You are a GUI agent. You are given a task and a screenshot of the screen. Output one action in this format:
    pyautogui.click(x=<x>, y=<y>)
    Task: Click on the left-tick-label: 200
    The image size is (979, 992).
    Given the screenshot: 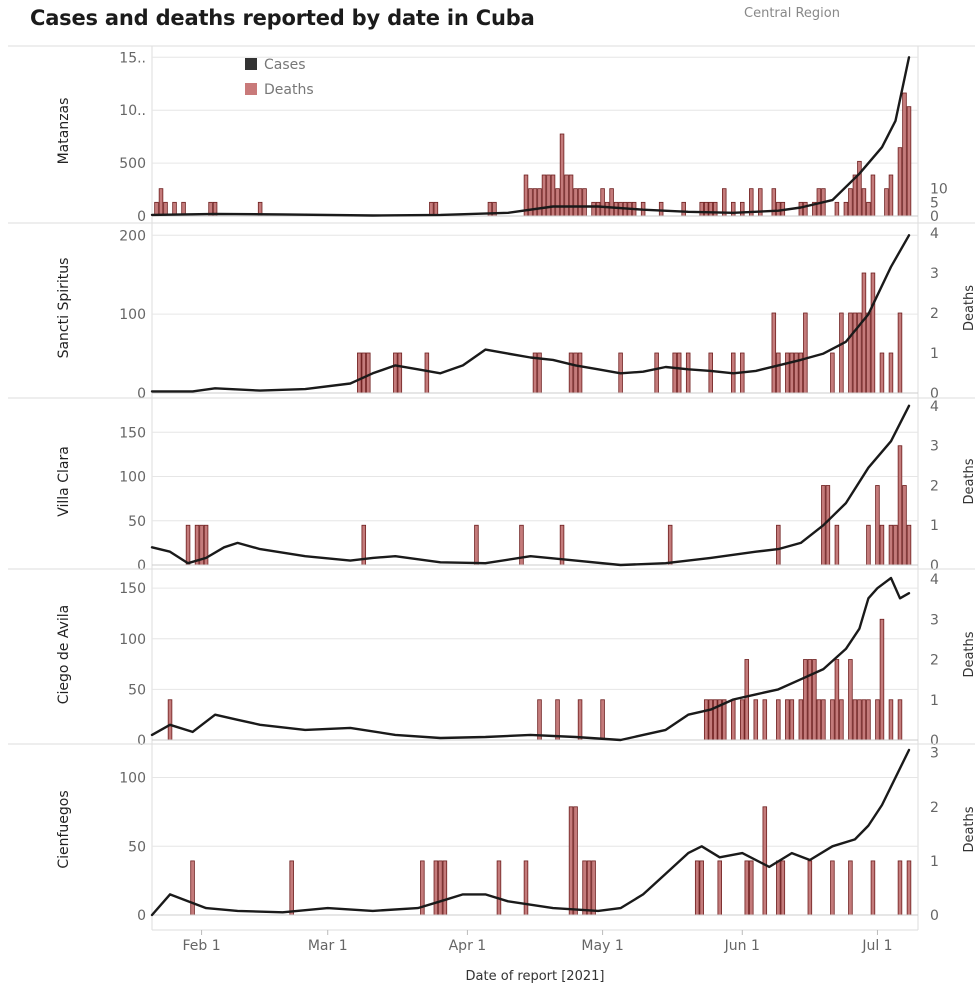 What is the action you would take?
    pyautogui.click(x=132, y=236)
    